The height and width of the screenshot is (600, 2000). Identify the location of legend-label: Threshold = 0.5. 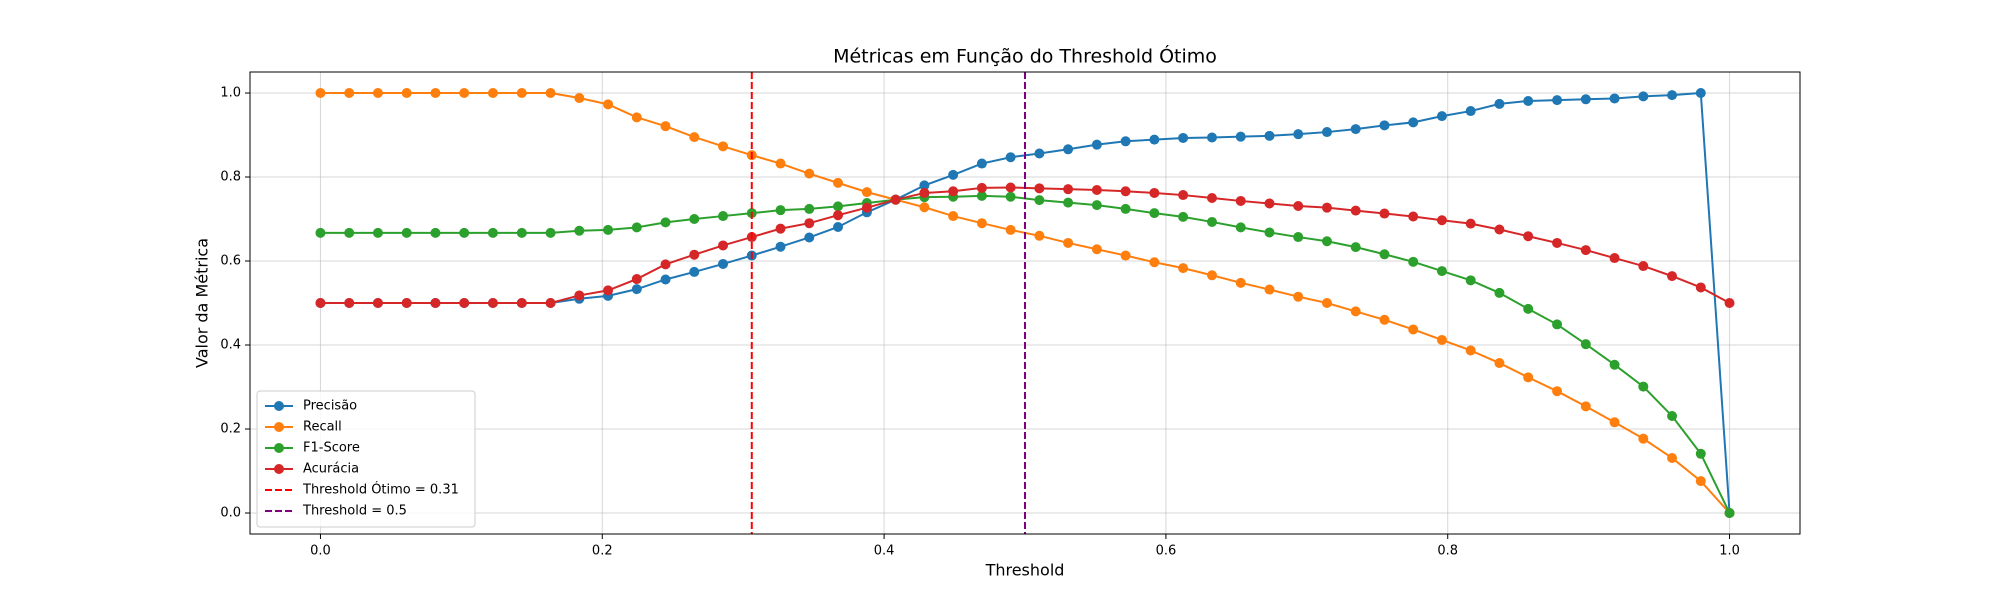
(354, 511).